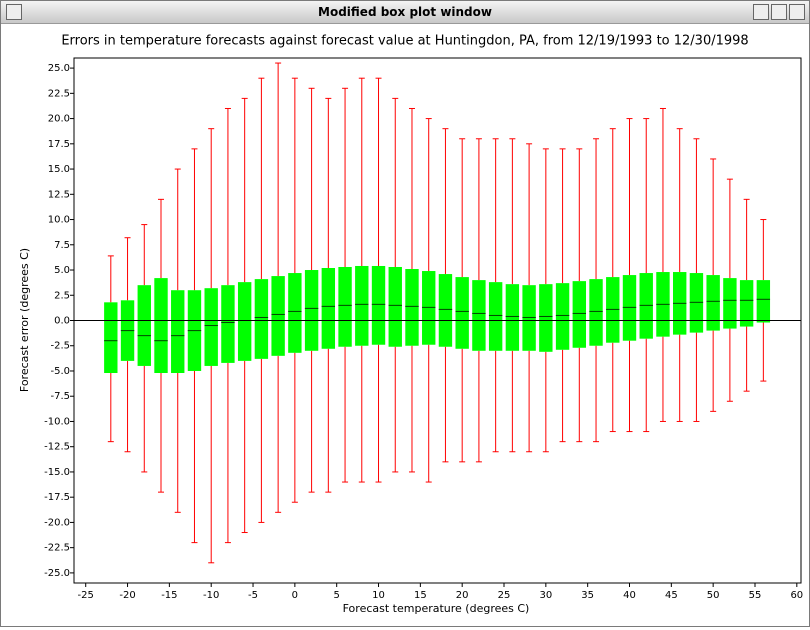 The width and height of the screenshot is (810, 630). I want to click on close-button, so click(797, 12).